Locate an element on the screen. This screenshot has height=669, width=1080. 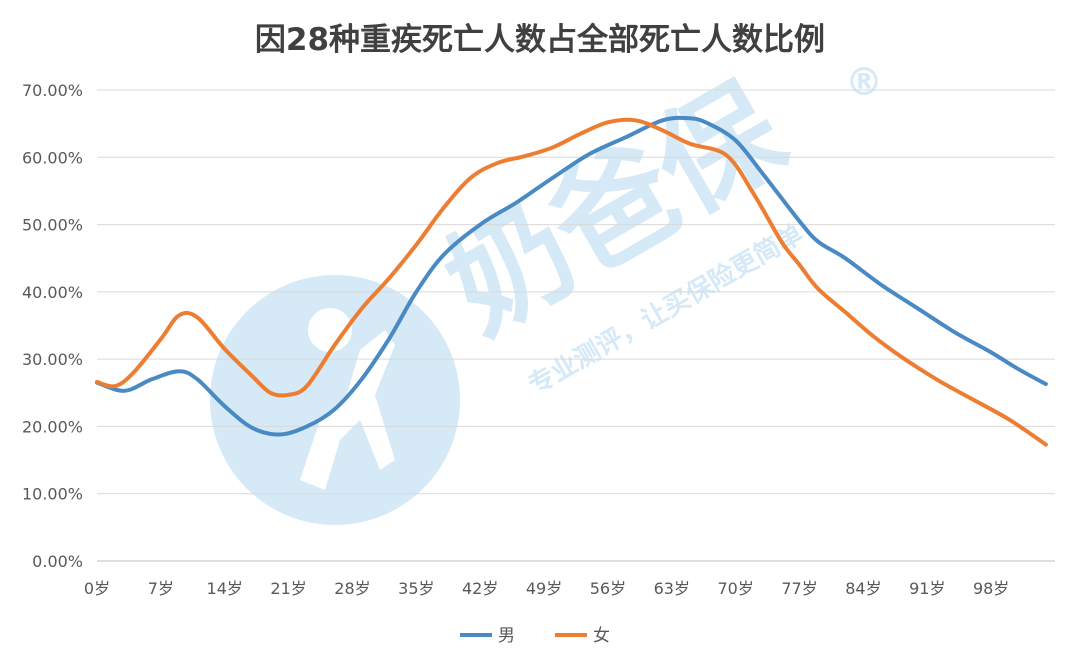
x-tick-label: 49岁 is located at coordinates (544, 588).